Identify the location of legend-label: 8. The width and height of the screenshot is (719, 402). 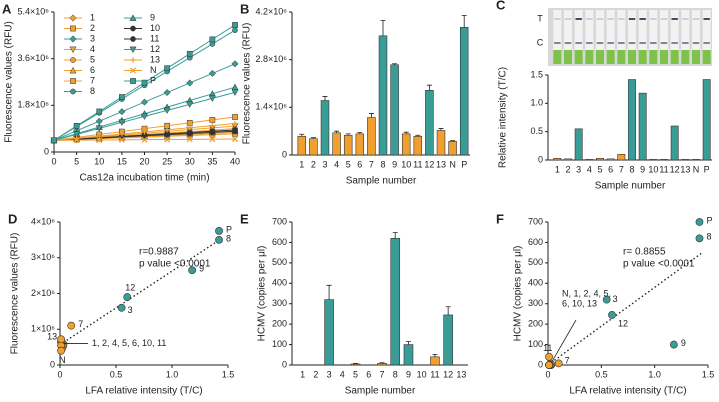
(92, 91).